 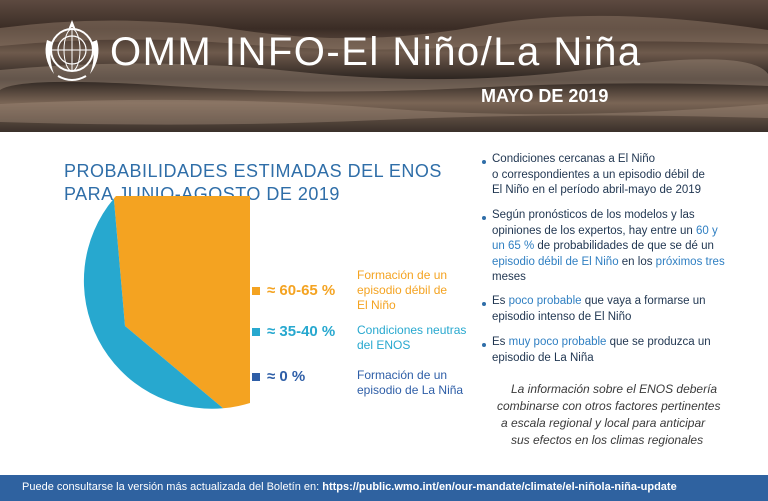 I want to click on legend-label-neutral: Condiciones neutras del ENOS, so click(x=412, y=337).